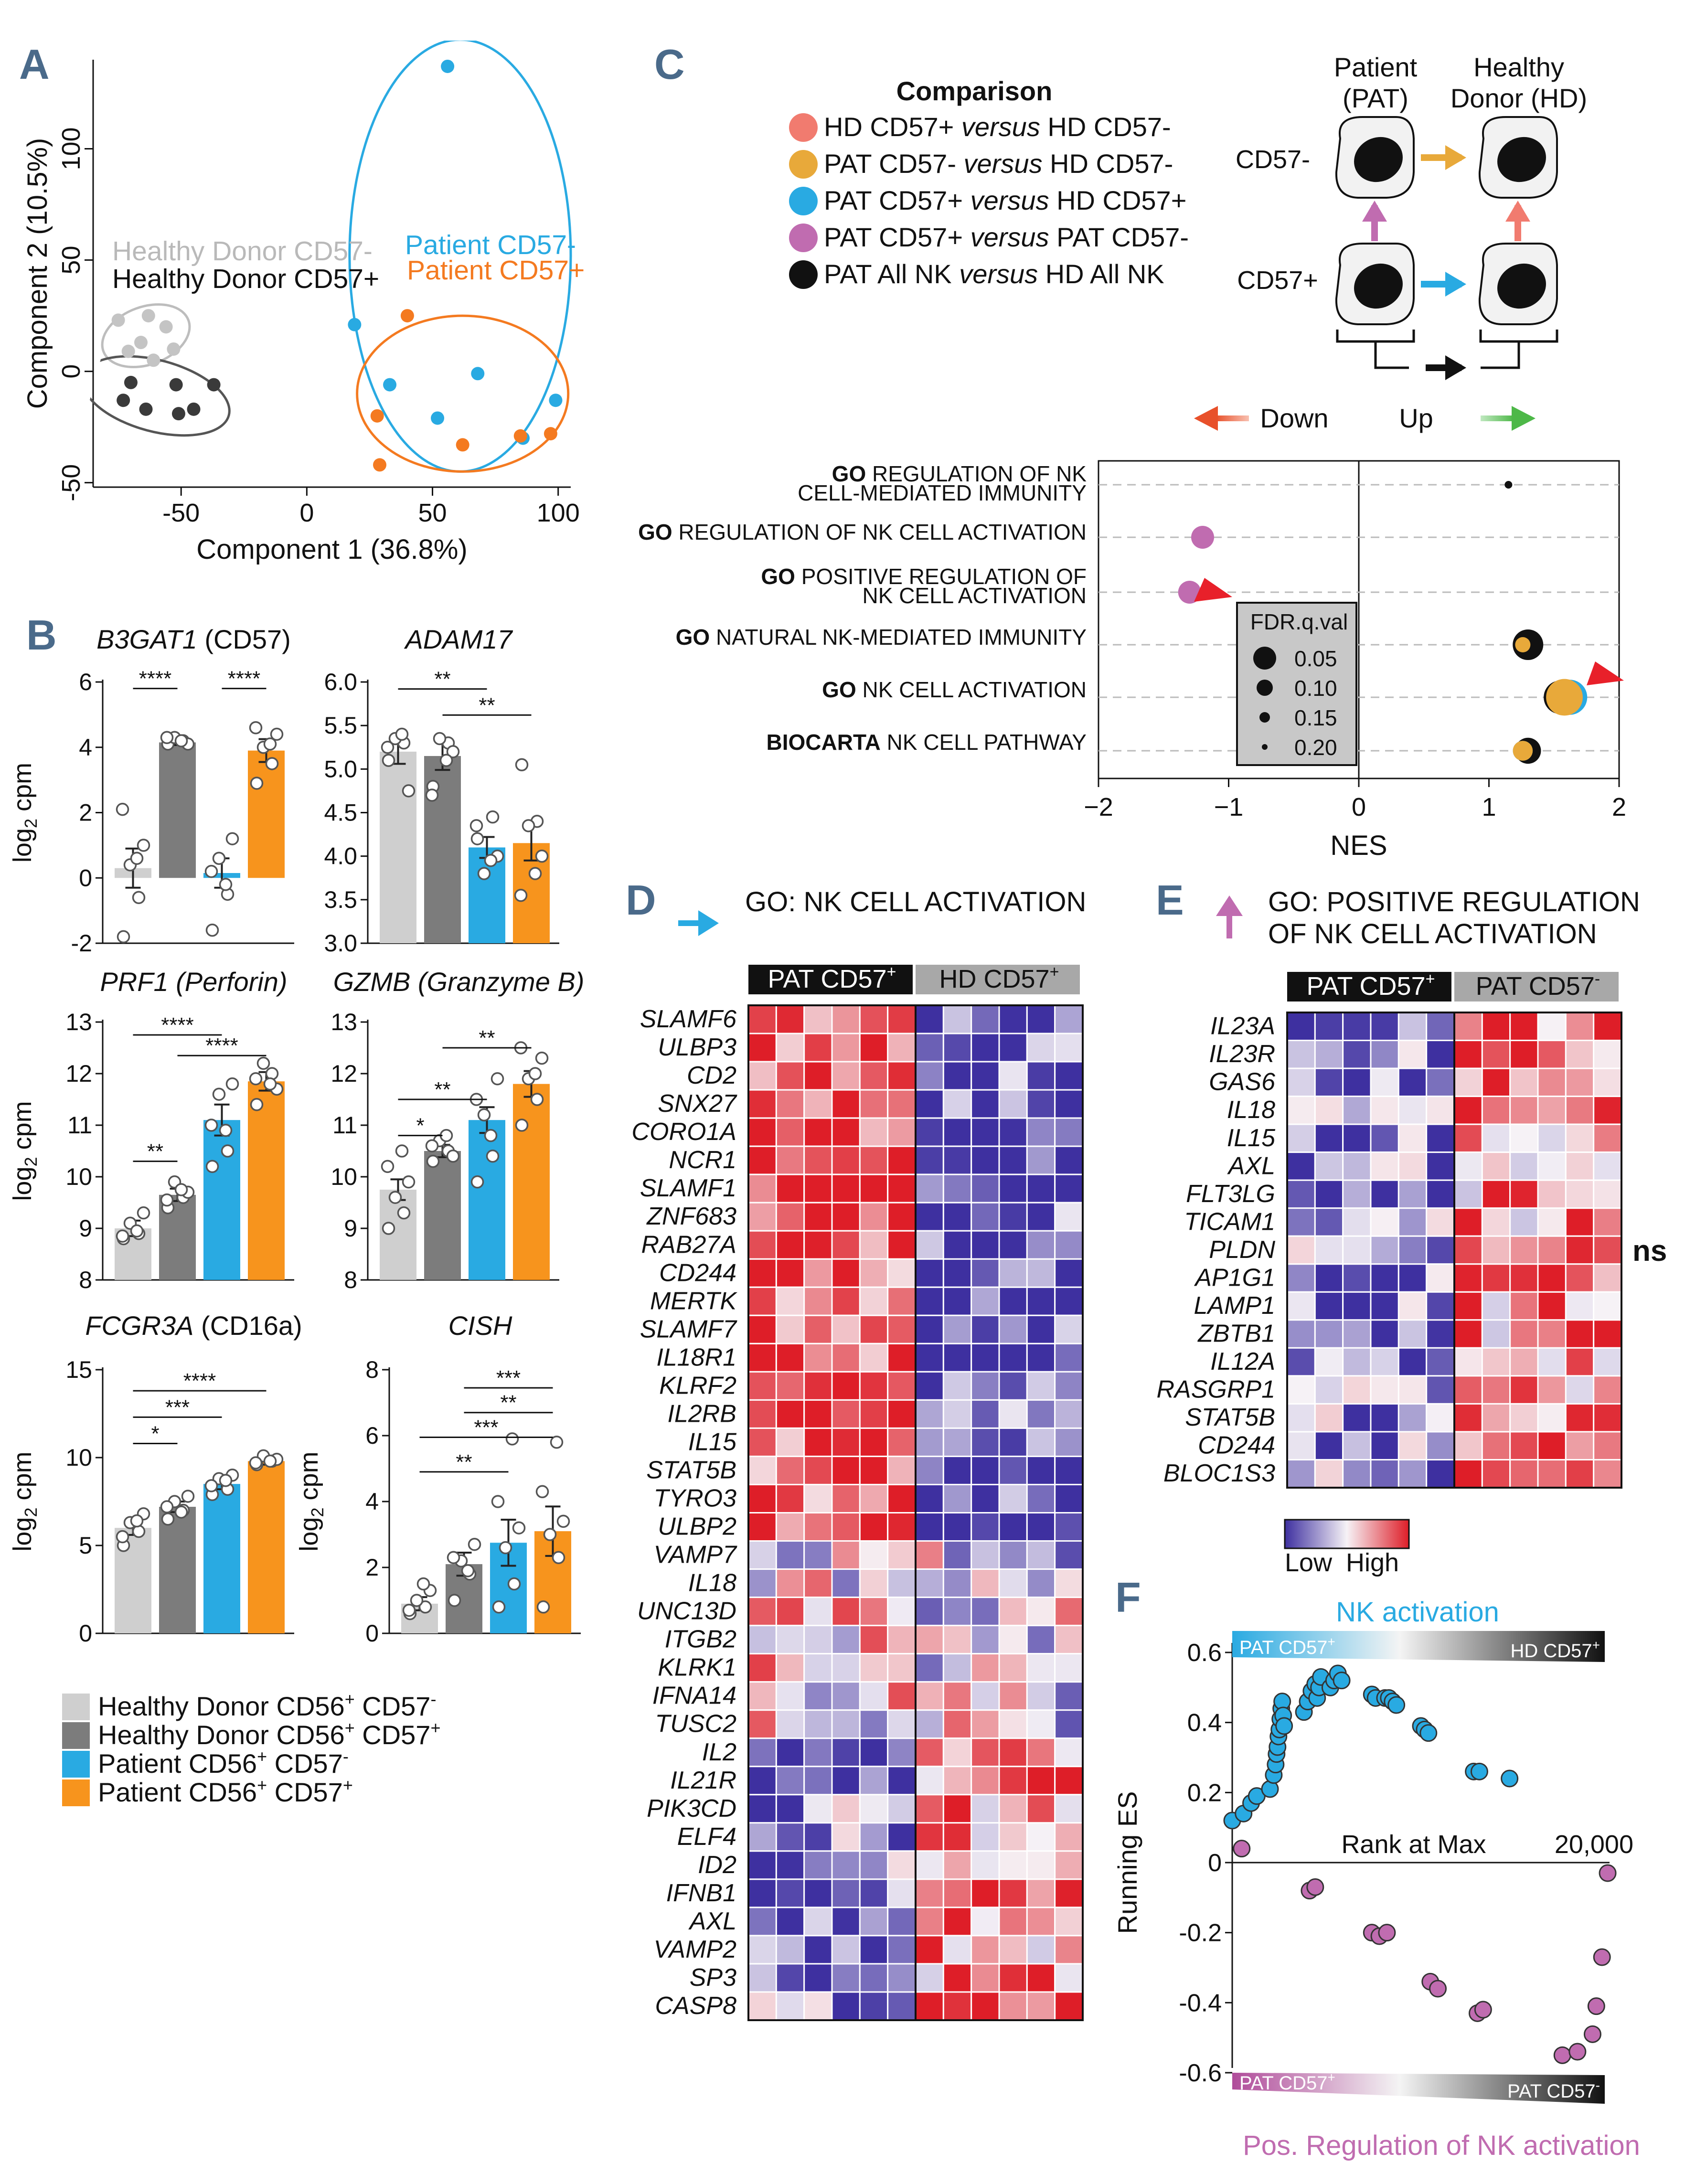 The width and height of the screenshot is (1685, 2184). Describe the element at coordinates (803, 128) in the screenshot. I see `comparison-dot` at that location.